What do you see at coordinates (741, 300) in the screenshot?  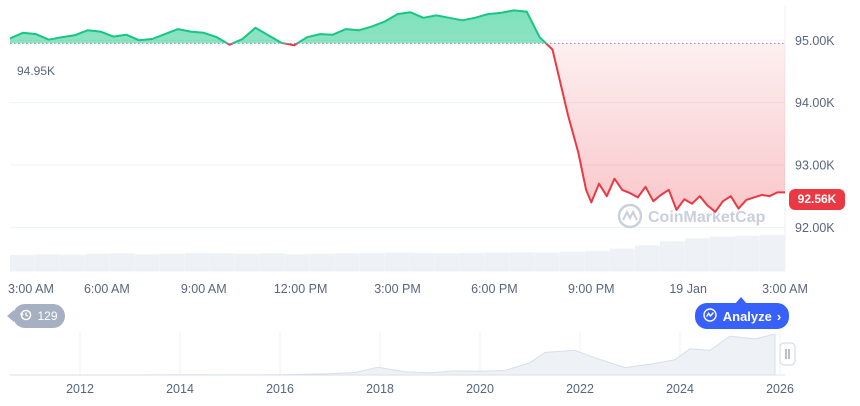 I see `analyze-button-pointer` at bounding box center [741, 300].